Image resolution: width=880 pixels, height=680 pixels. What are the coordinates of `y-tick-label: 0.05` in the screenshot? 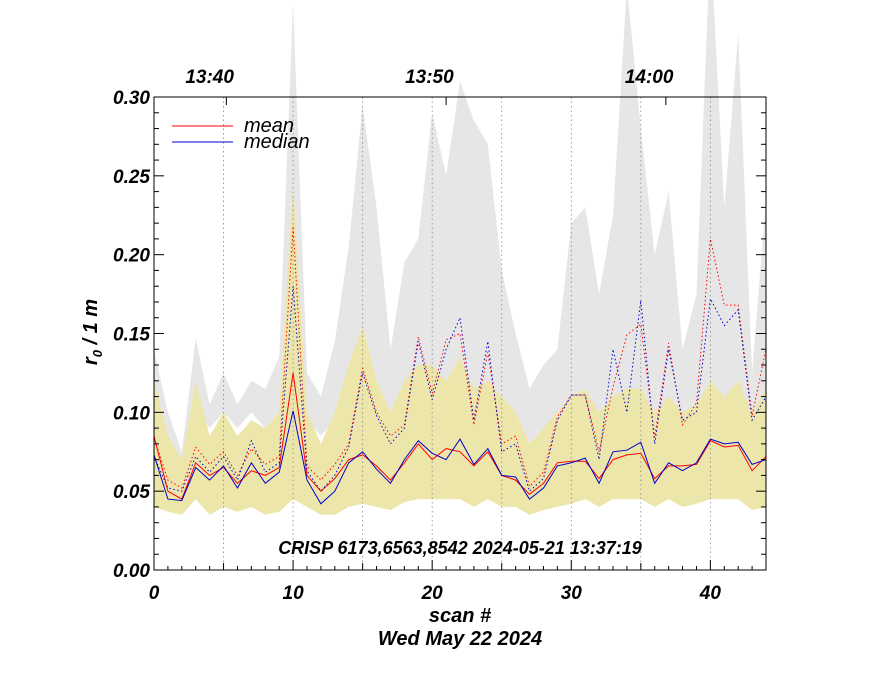 It's located at (131, 492).